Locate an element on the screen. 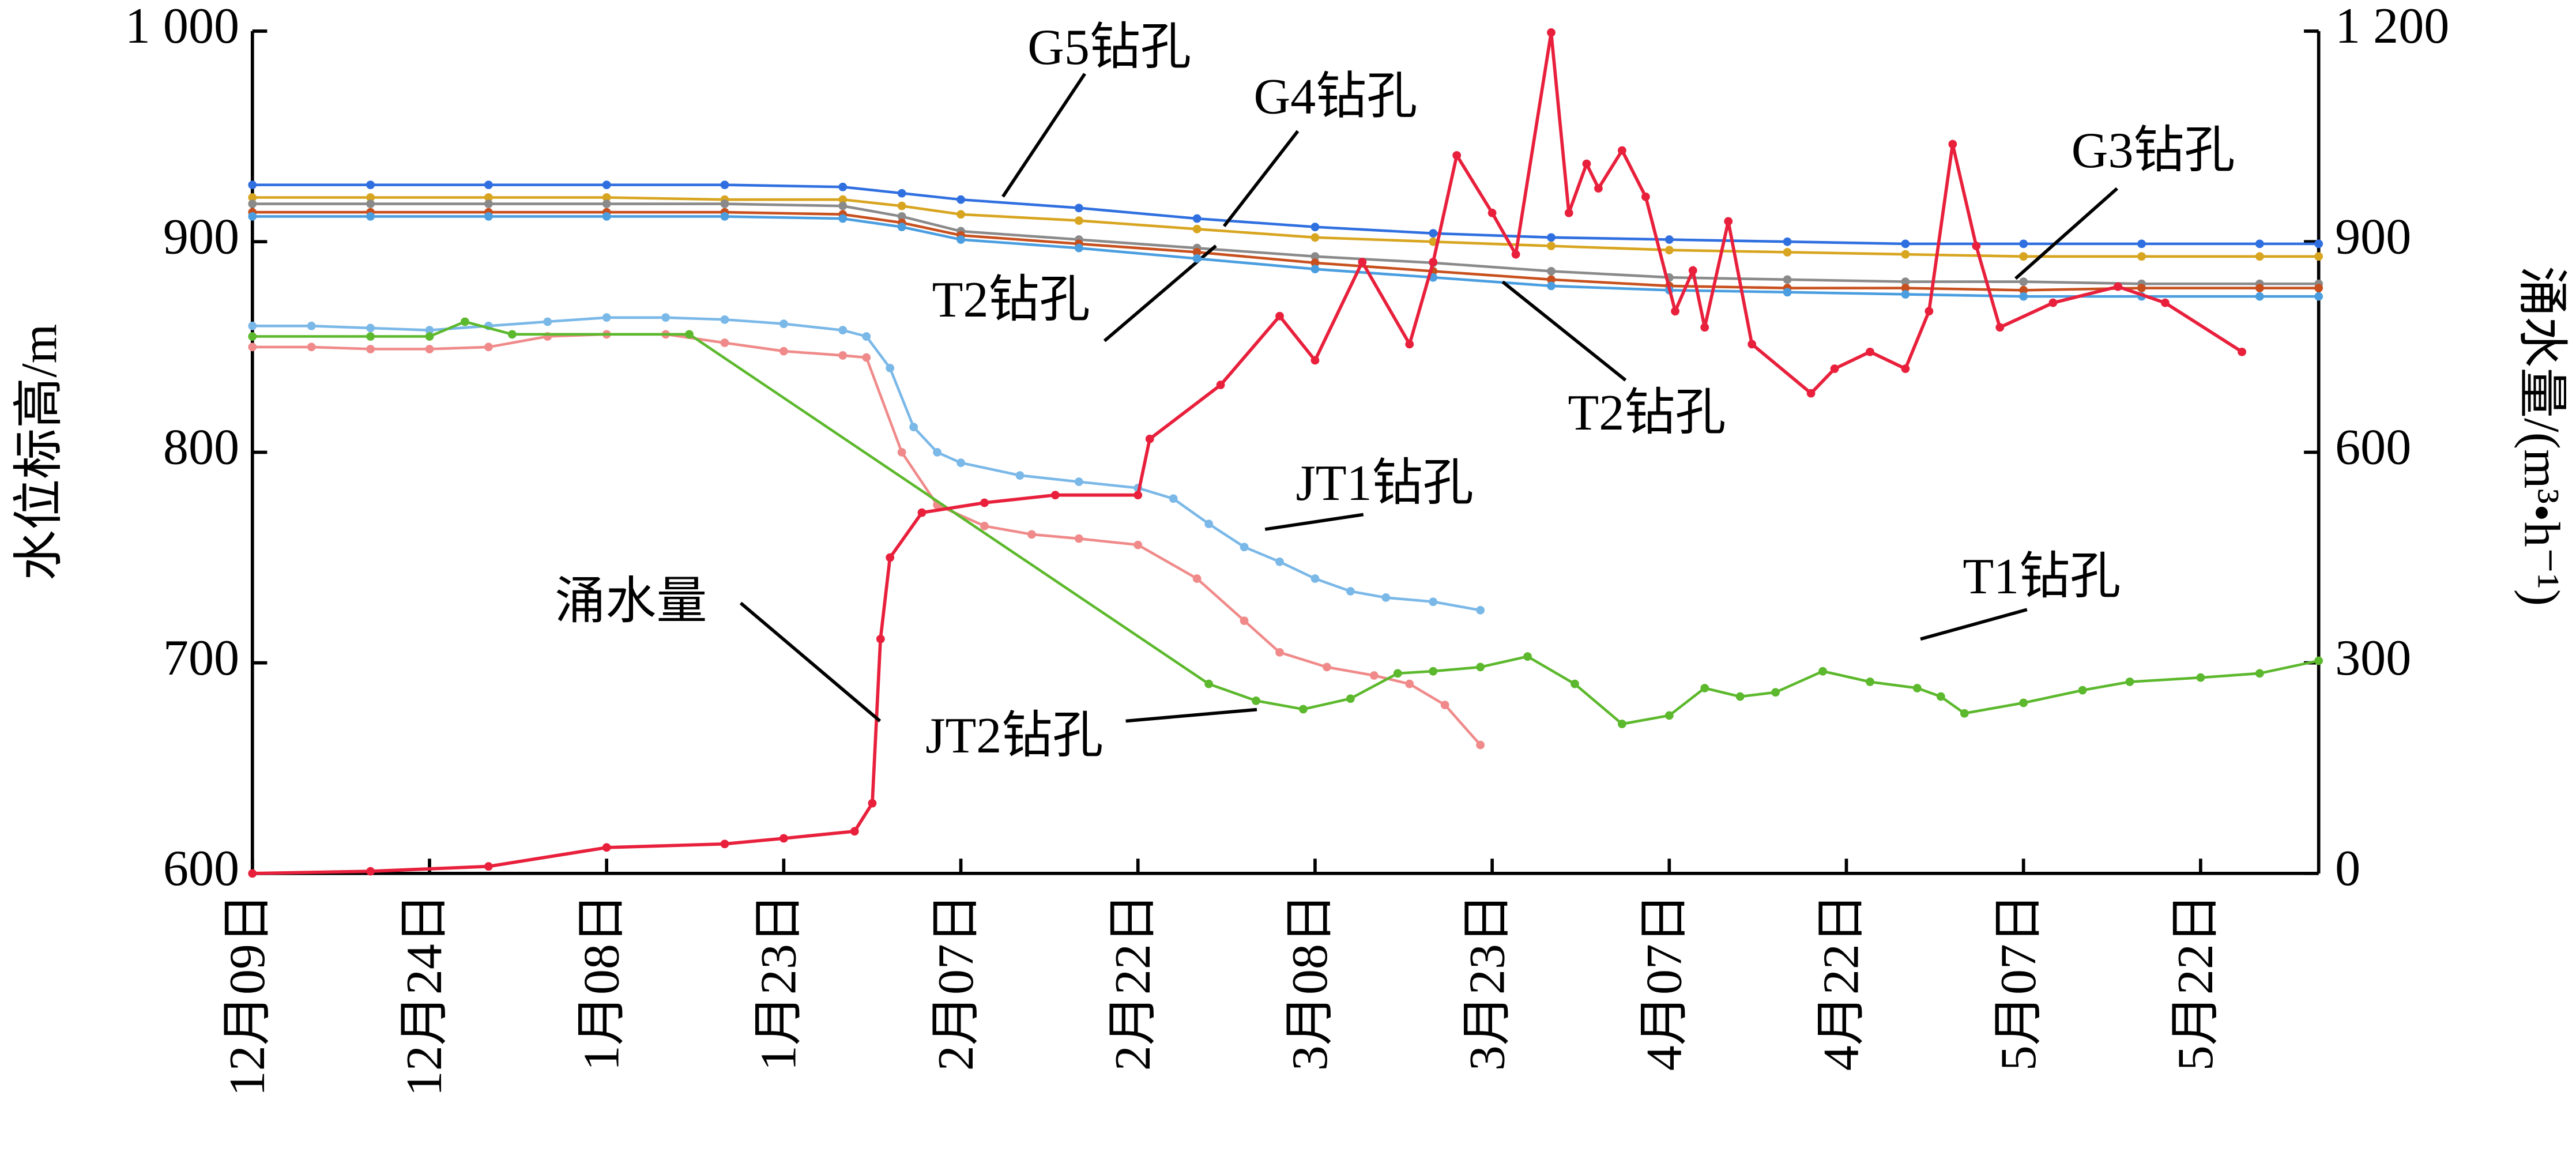 Image resolution: width=2576 pixels, height=1152 pixels. y2-tick-label: 600 is located at coordinates (2373, 447).